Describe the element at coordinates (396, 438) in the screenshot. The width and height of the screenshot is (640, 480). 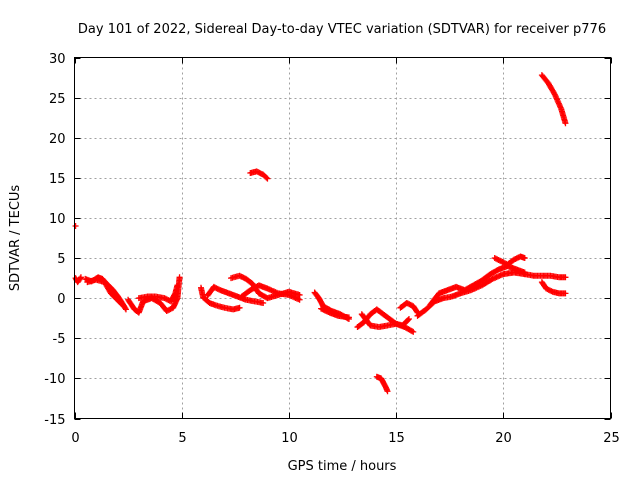
I see `x-tick-label: 15` at that location.